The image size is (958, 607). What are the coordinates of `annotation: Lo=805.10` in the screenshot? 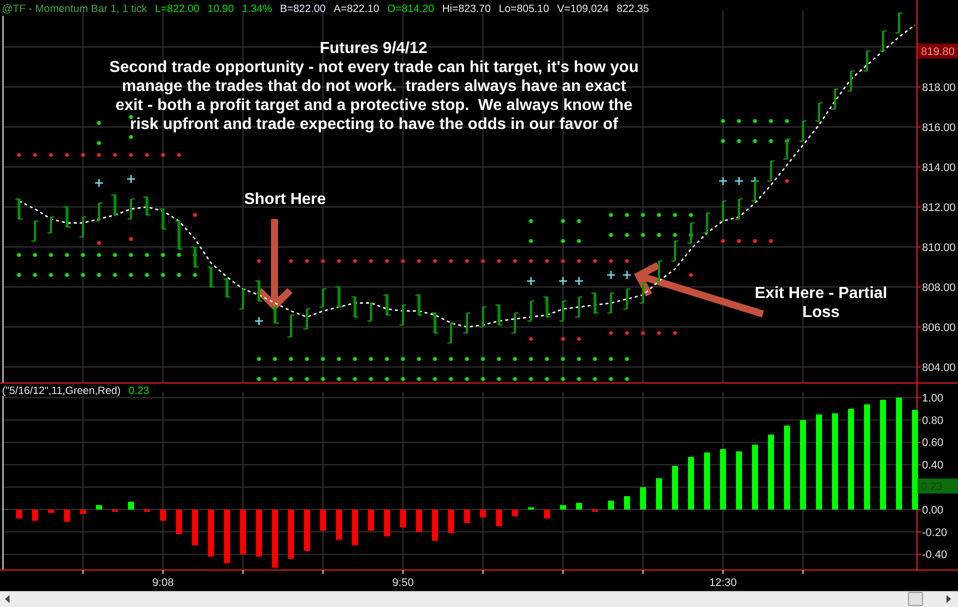 It's located at (524, 9).